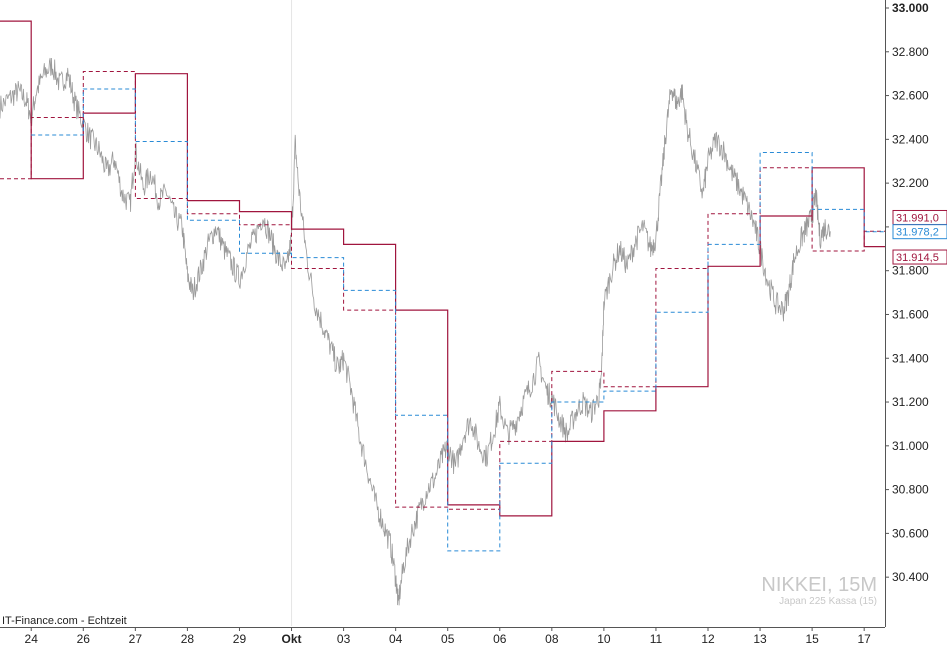  What do you see at coordinates (604, 639) in the screenshot?
I see `x-tick-label: 10` at bounding box center [604, 639].